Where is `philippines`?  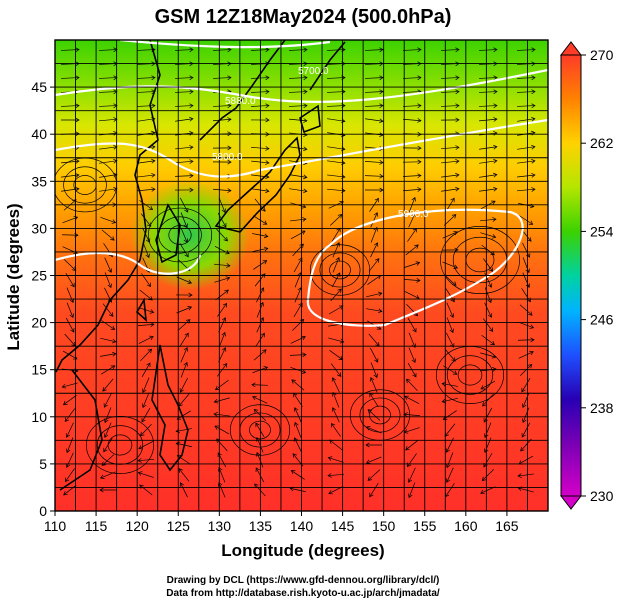 philippines is located at coordinates (170, 408).